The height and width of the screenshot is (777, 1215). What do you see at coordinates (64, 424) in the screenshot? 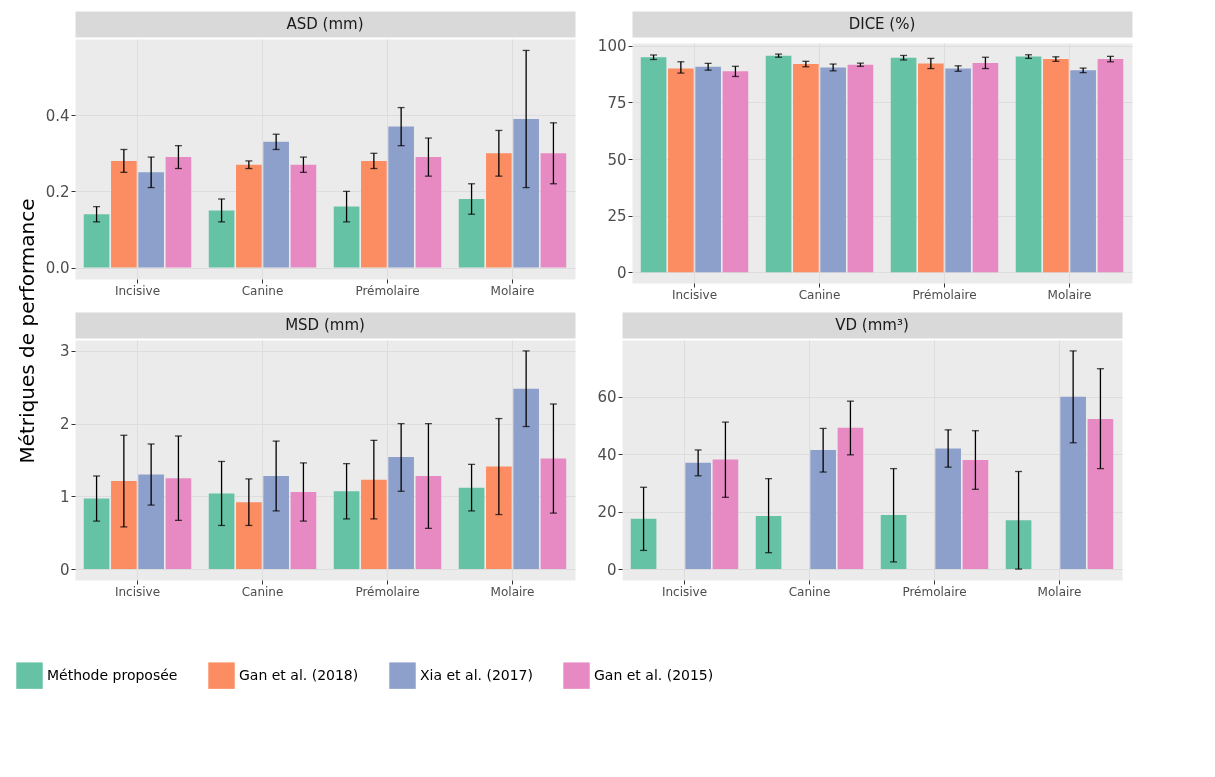
I see `y-tick-label: 2` at bounding box center [64, 424].